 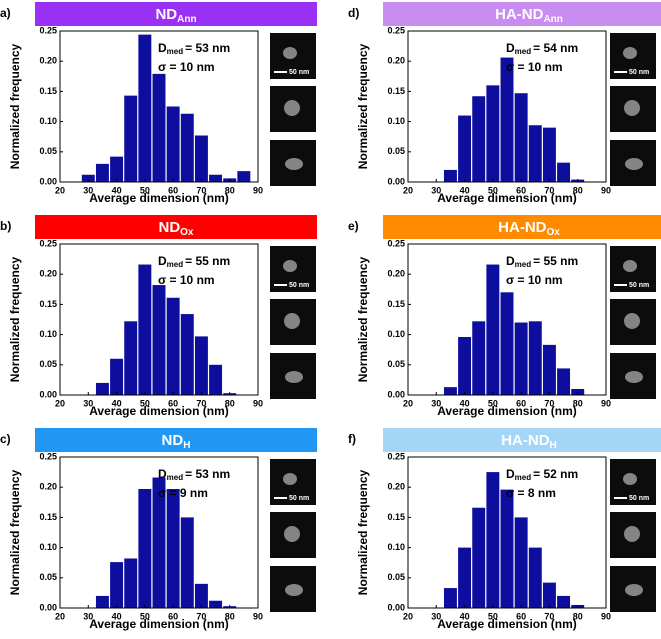 I want to click on panel-title: HA-NDAnn, so click(x=529, y=15).